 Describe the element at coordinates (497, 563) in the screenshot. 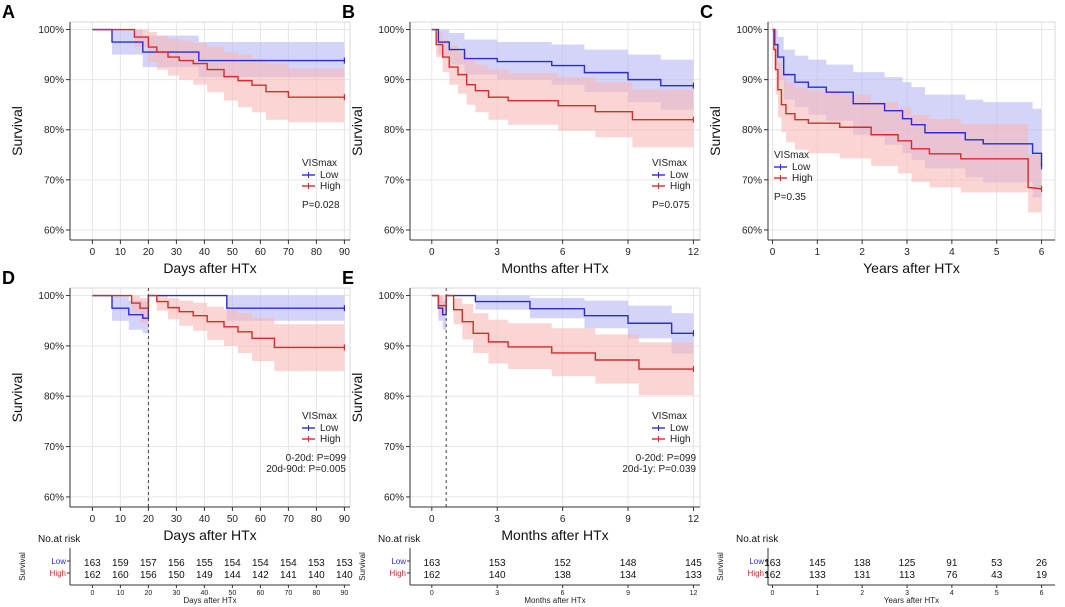

I see `risk-cell: 153` at that location.